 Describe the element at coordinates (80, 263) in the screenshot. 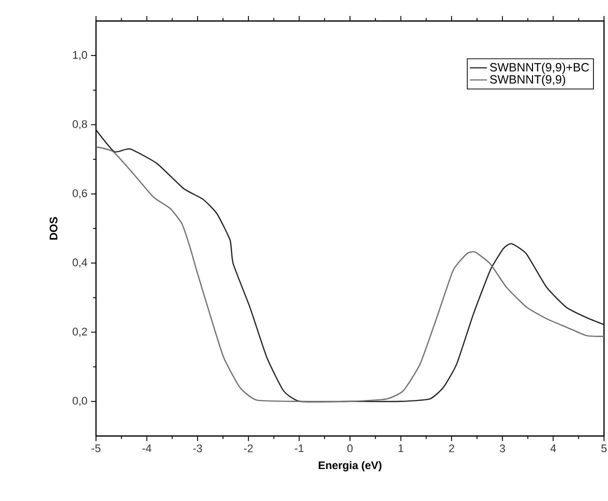

I see `y-tick-label: 0,4` at that location.